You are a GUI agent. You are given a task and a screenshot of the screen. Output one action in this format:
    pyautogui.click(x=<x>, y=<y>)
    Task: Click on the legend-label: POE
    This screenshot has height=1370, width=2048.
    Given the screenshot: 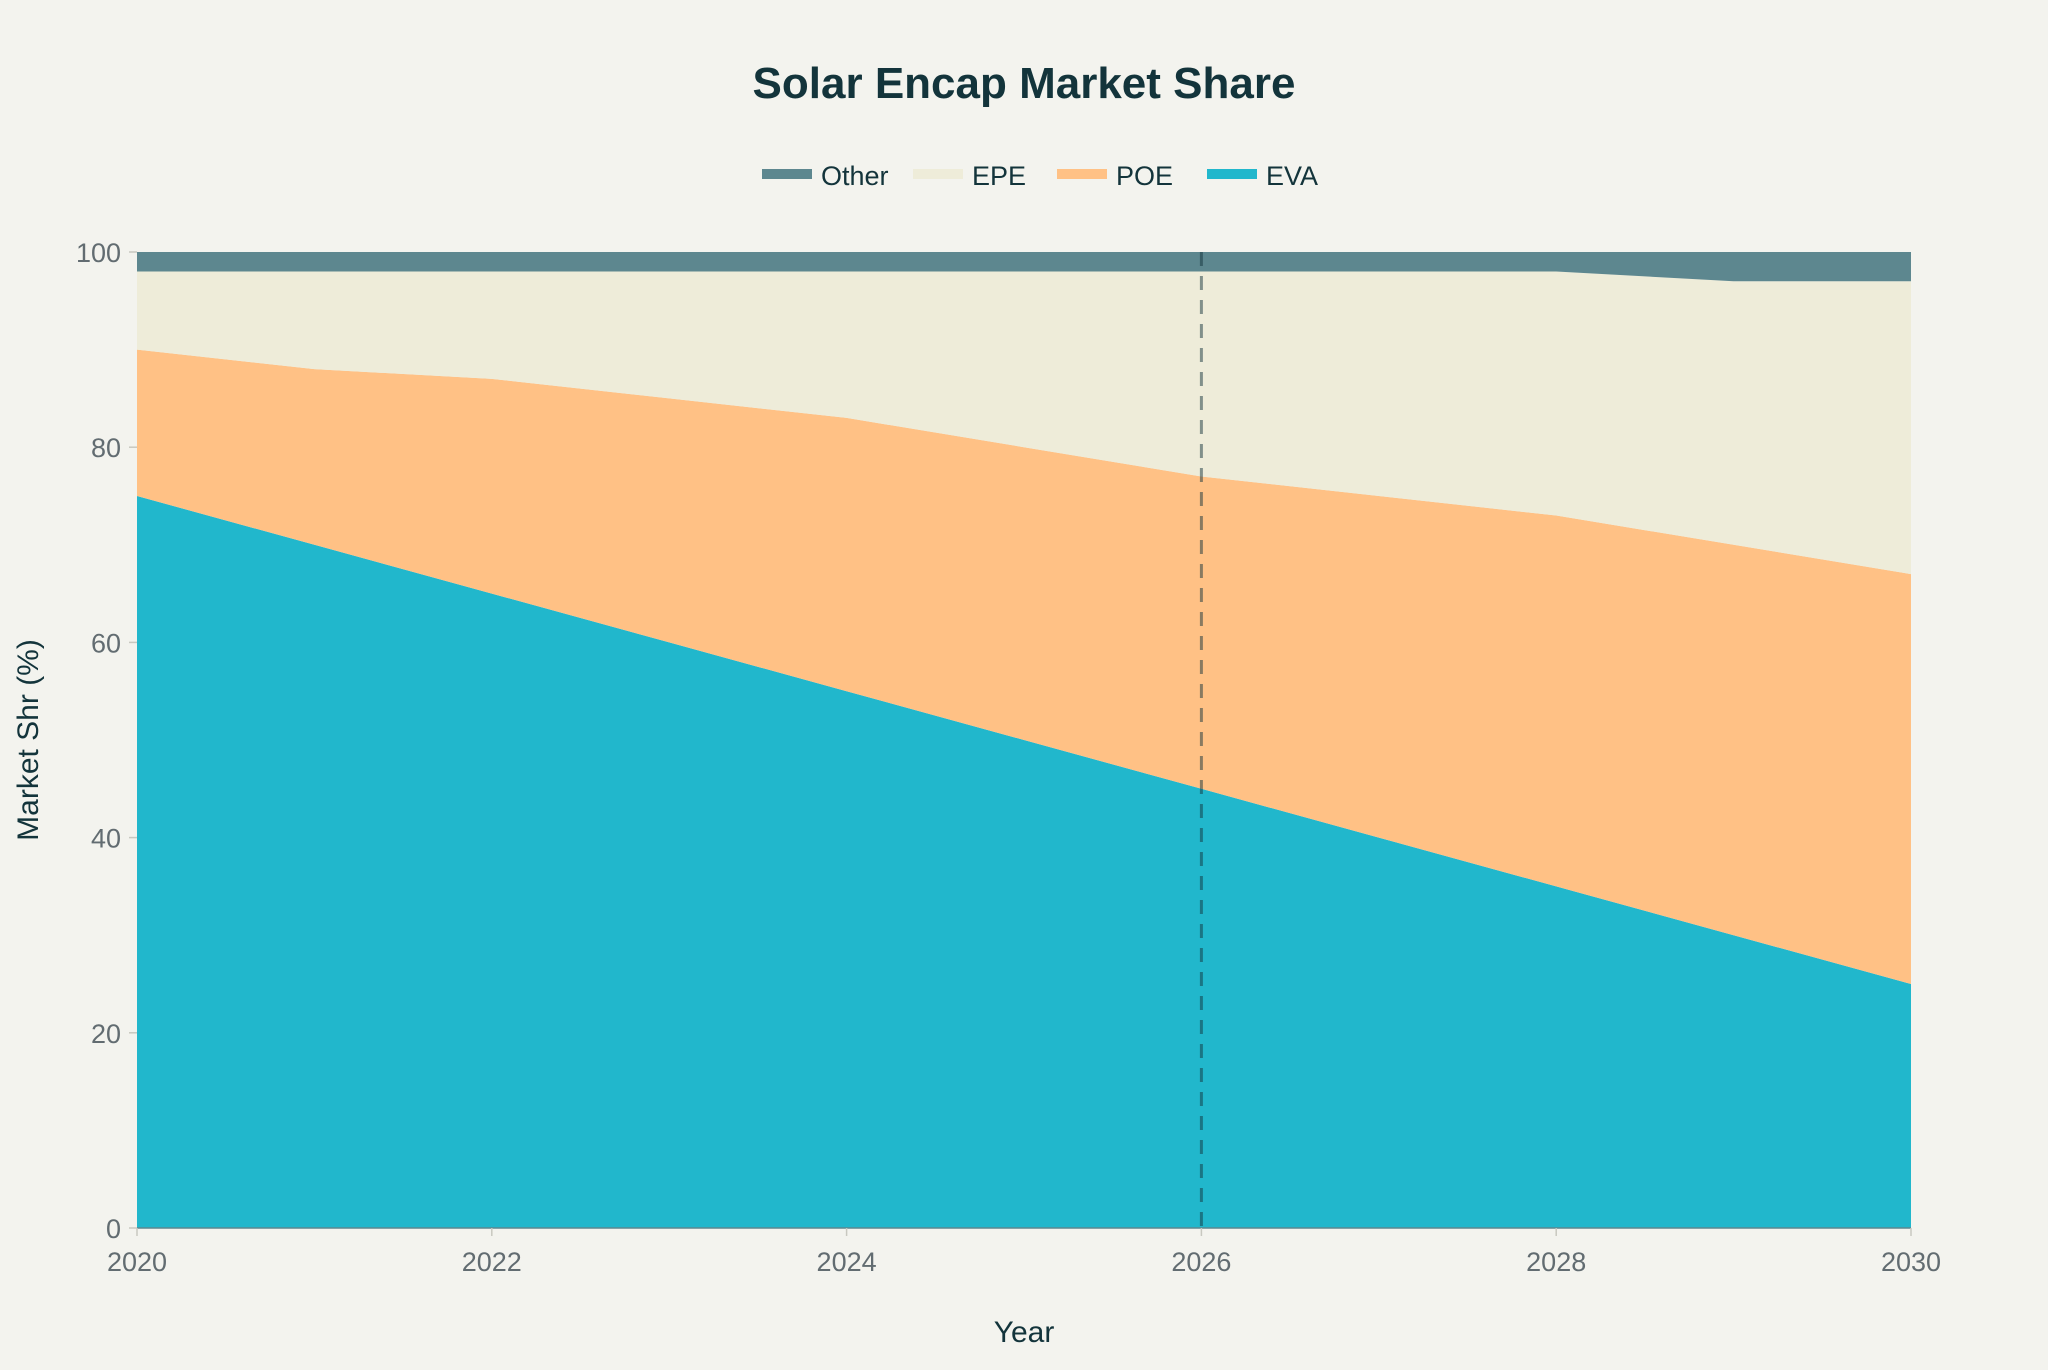 What is the action you would take?
    pyautogui.click(x=1144, y=176)
    